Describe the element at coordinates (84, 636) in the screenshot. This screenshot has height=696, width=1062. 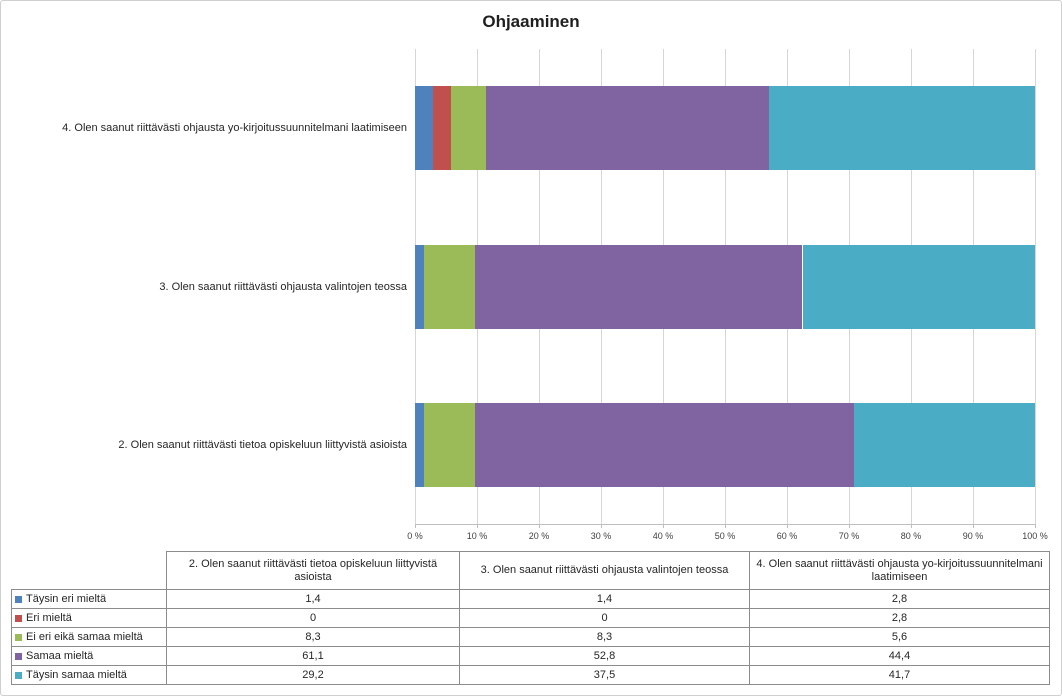
I see `legend-label: Ei eri eikä samaa mieltä` at that location.